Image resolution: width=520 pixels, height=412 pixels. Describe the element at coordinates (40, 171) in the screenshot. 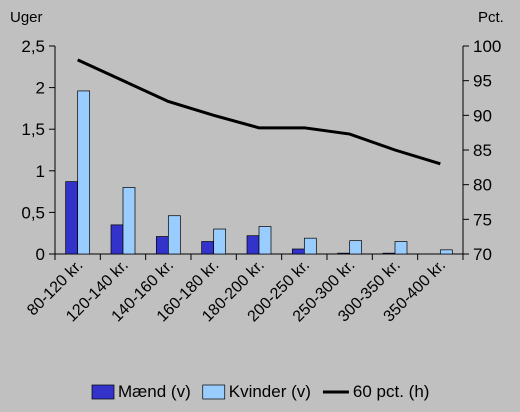

I see `left-tick-label: 1` at that location.